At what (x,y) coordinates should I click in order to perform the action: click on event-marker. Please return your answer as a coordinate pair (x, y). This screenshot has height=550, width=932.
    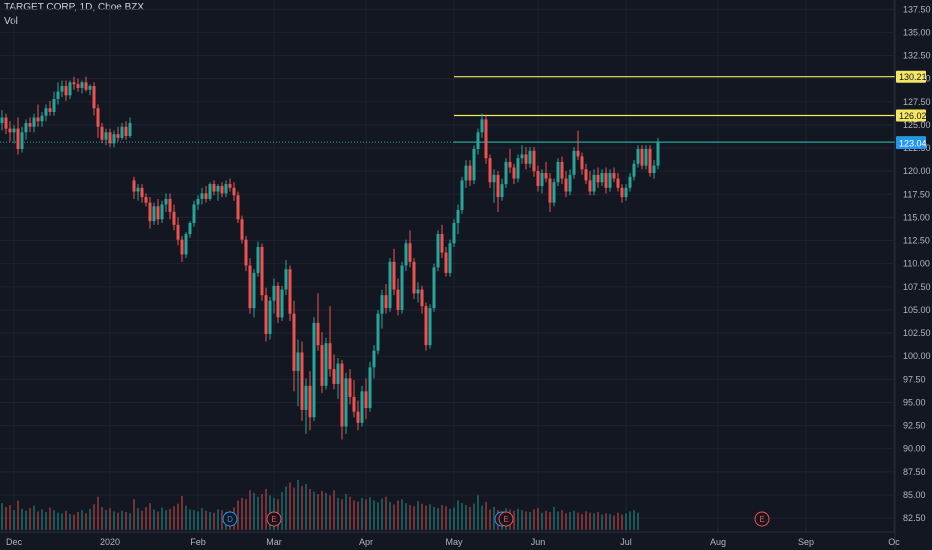
    Looking at the image, I should click on (762, 519).